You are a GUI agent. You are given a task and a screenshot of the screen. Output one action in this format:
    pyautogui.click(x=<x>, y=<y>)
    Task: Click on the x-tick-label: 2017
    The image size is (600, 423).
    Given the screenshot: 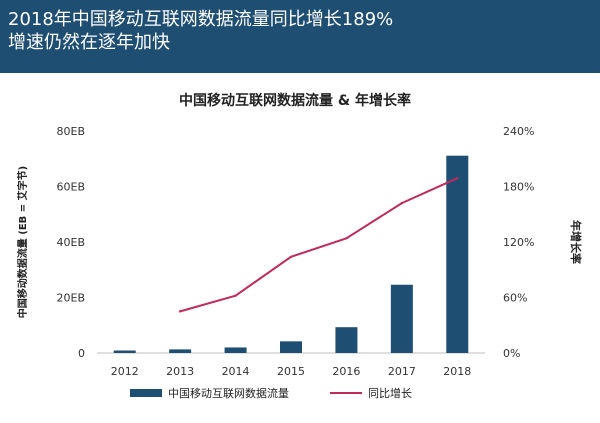 What is the action you would take?
    pyautogui.click(x=402, y=371)
    